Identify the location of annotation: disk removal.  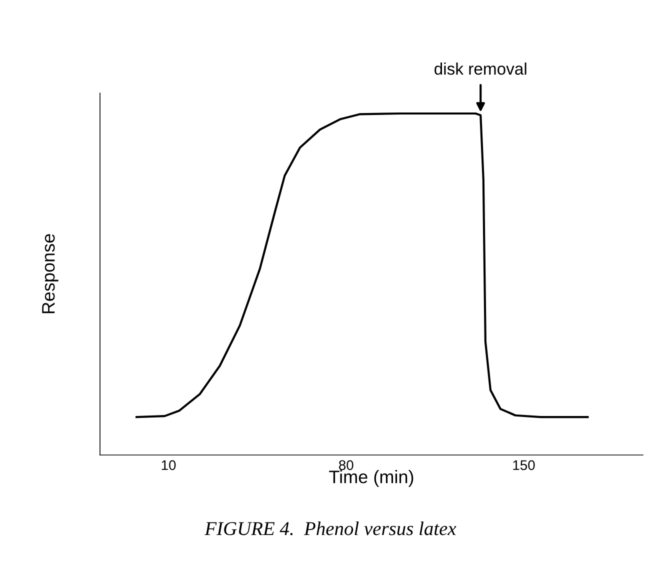
(480, 68).